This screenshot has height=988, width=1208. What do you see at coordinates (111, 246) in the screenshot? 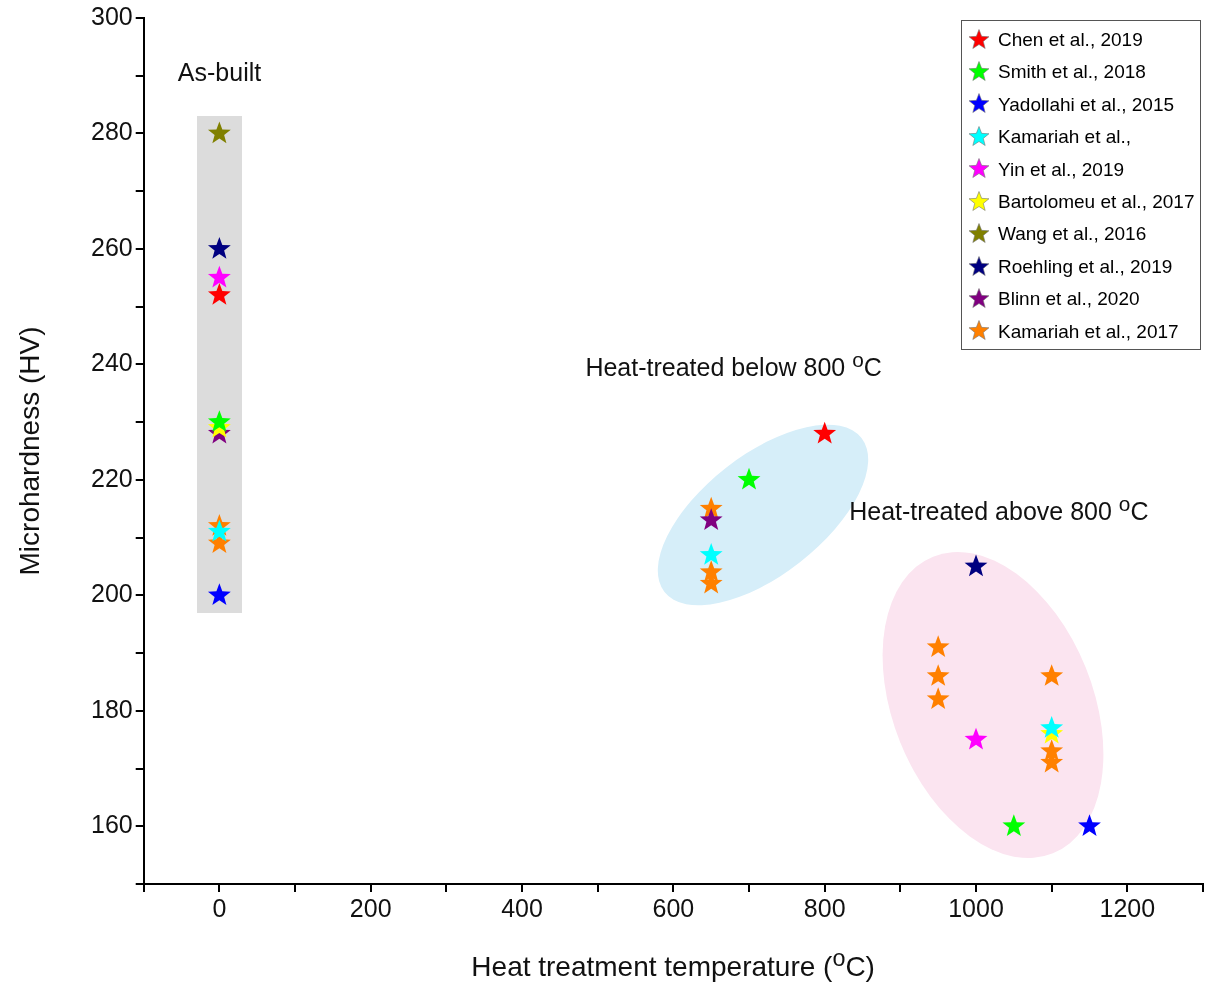
I see `y-tick-label: 260` at bounding box center [111, 246].